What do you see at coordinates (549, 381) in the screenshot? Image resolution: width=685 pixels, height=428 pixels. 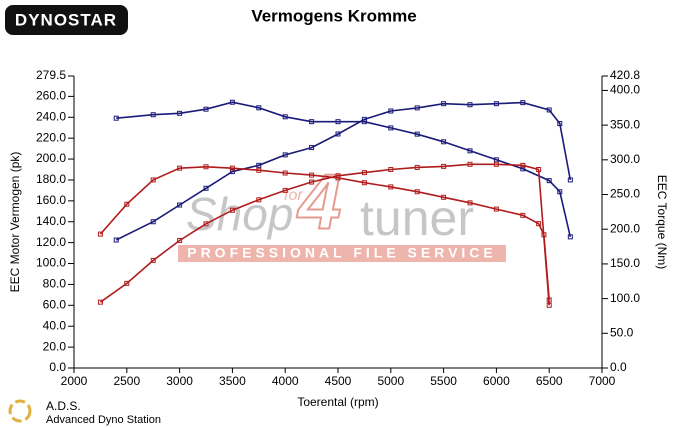 I see `x-tick-label: 6500` at bounding box center [549, 381].